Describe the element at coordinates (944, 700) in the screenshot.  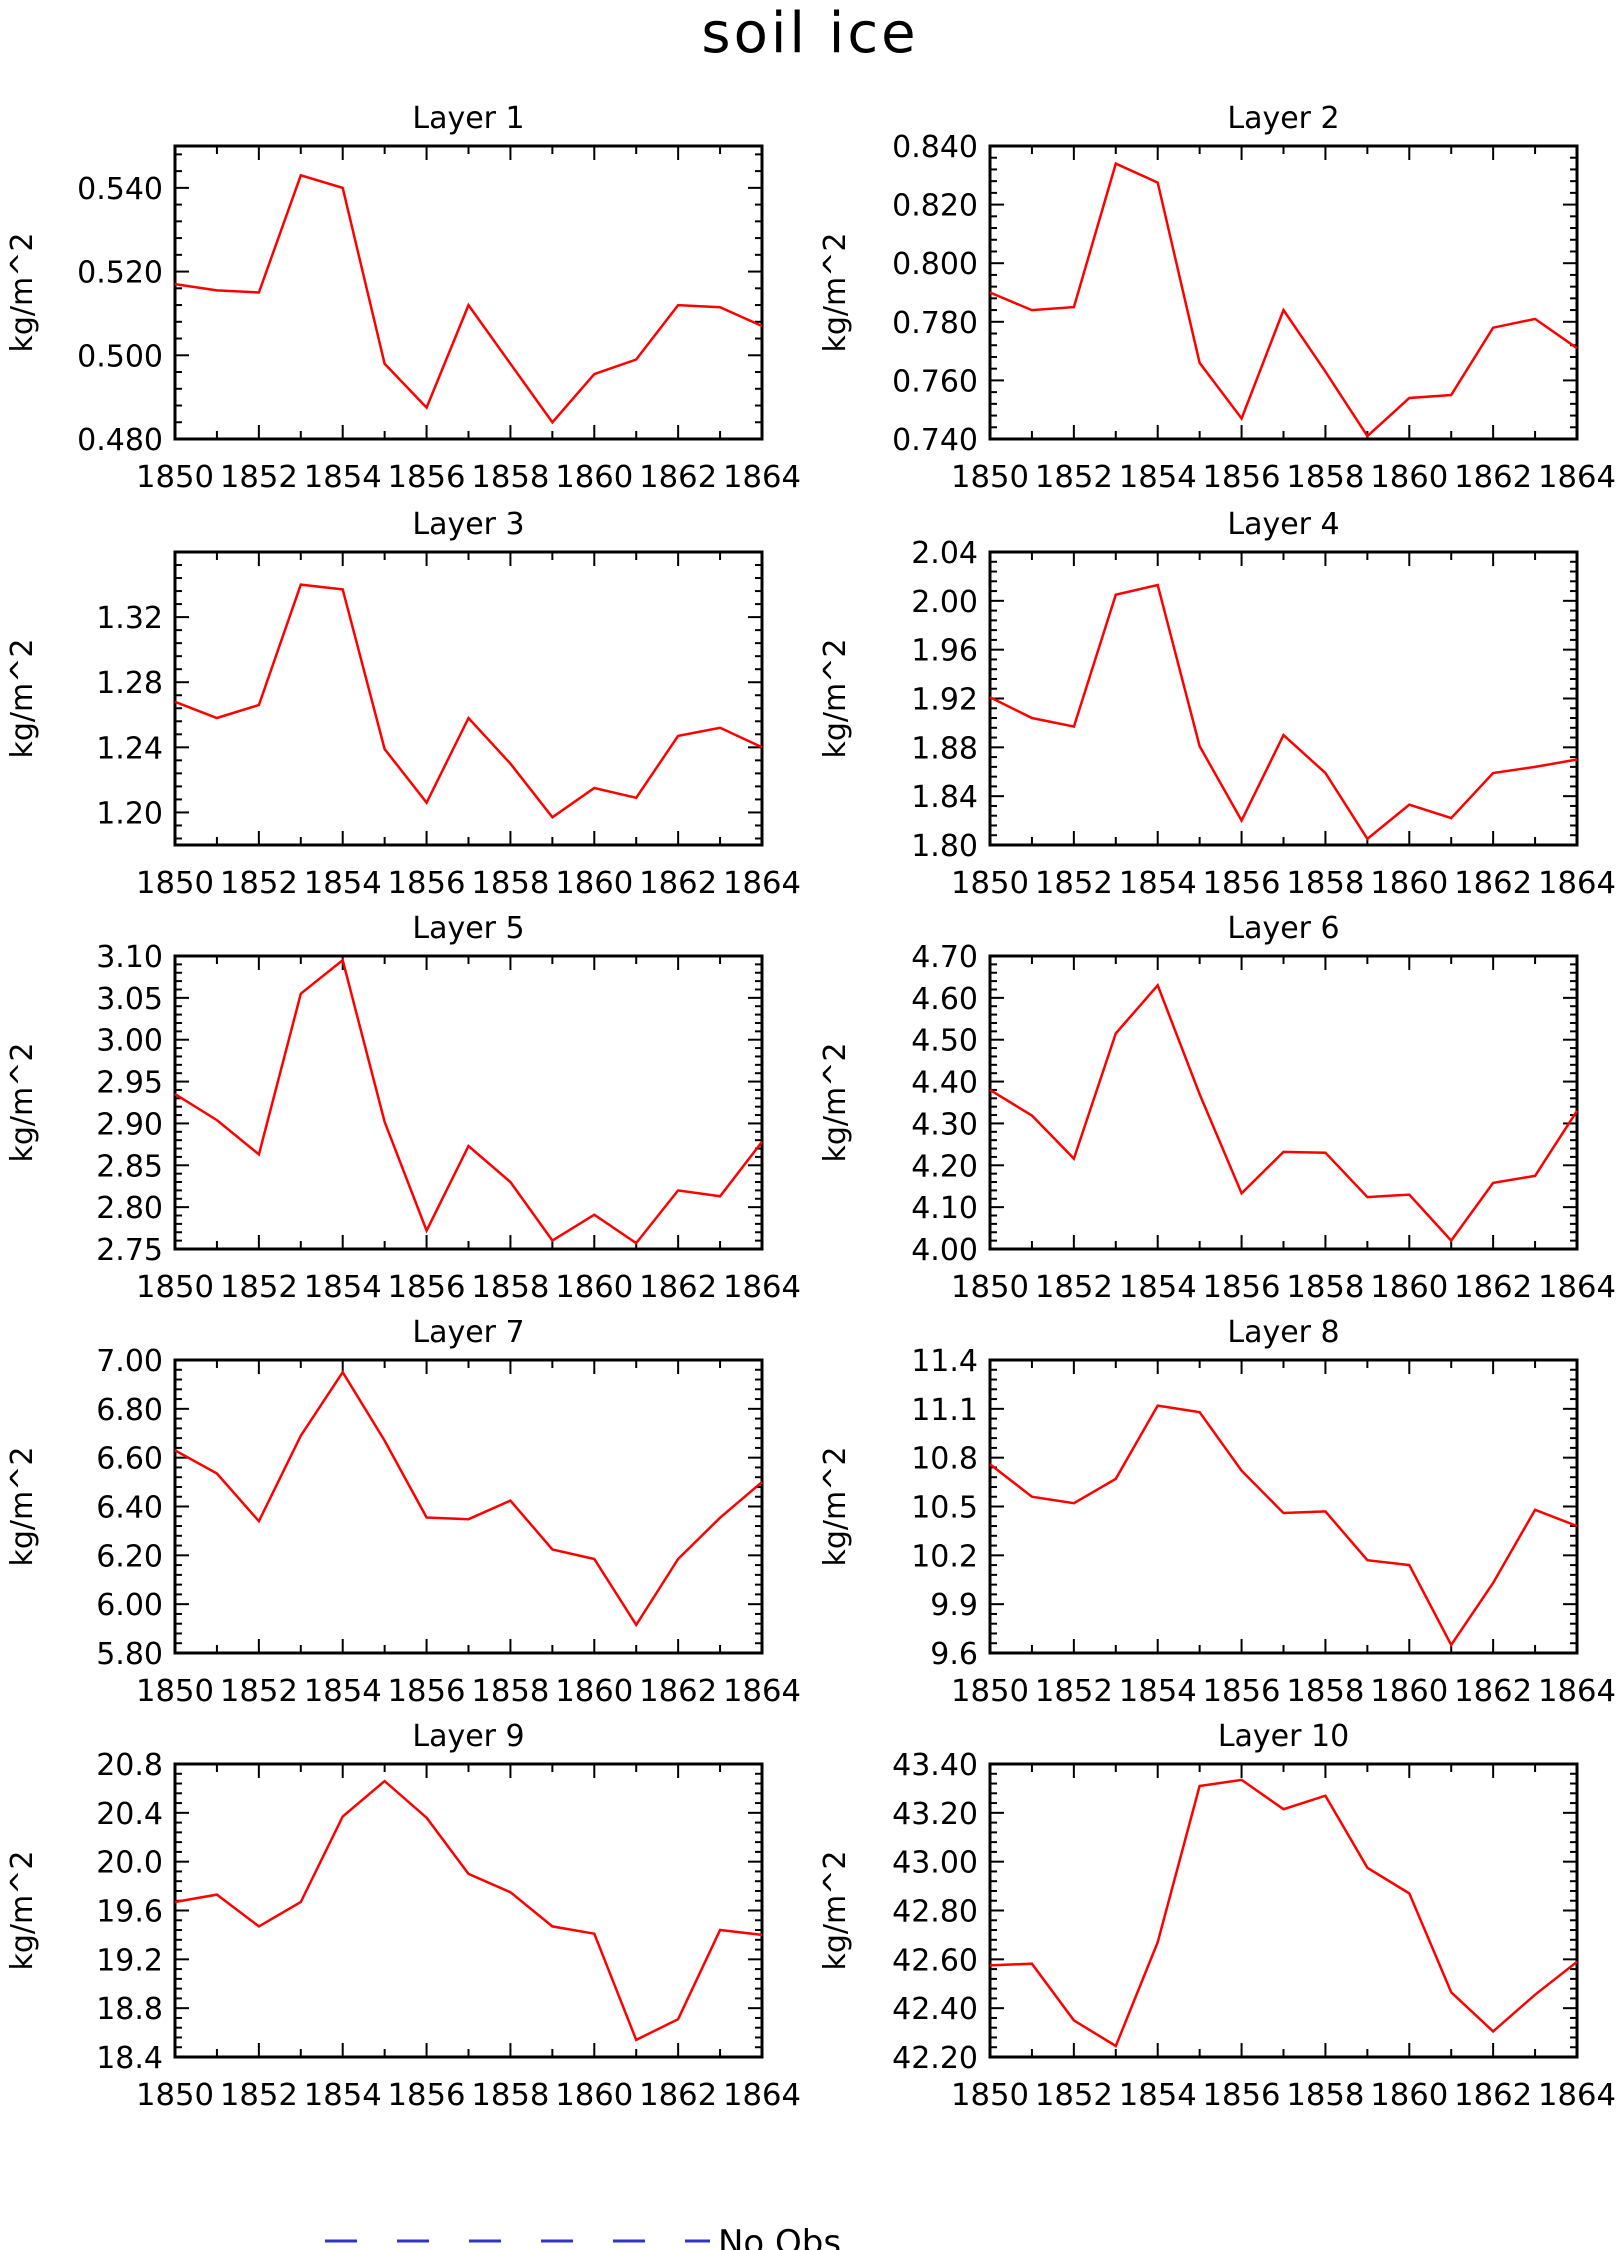
I see `y-tick-label: 1.92` at that location.